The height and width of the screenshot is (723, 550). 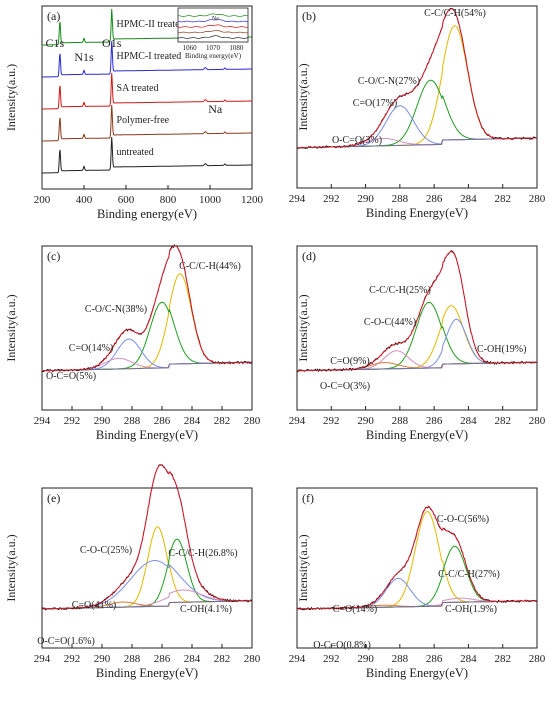 What do you see at coordinates (116, 309) in the screenshot?
I see `peak-annotation: C-O/C-N(38%)` at bounding box center [116, 309].